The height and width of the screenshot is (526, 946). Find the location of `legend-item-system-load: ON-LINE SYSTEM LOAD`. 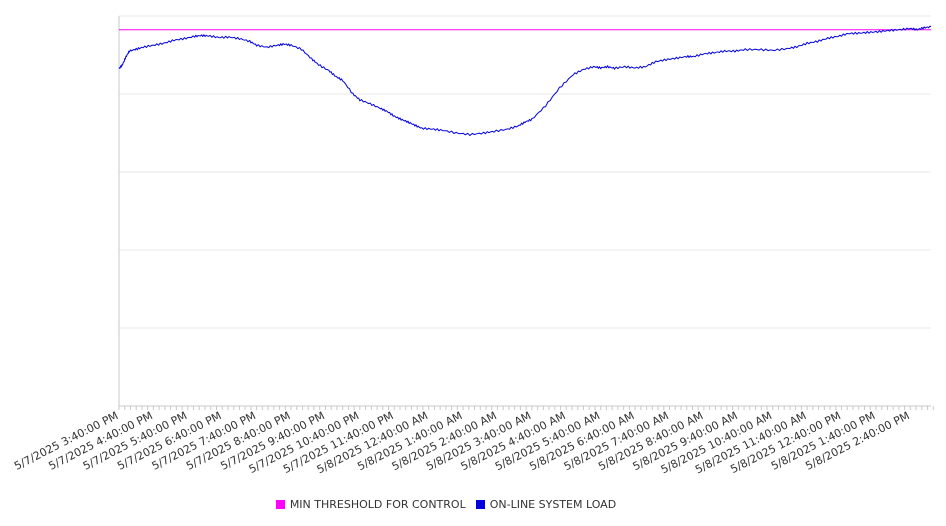

legend-item-system-load: ON-LINE SYSTEM LOAD is located at coordinates (546, 504).